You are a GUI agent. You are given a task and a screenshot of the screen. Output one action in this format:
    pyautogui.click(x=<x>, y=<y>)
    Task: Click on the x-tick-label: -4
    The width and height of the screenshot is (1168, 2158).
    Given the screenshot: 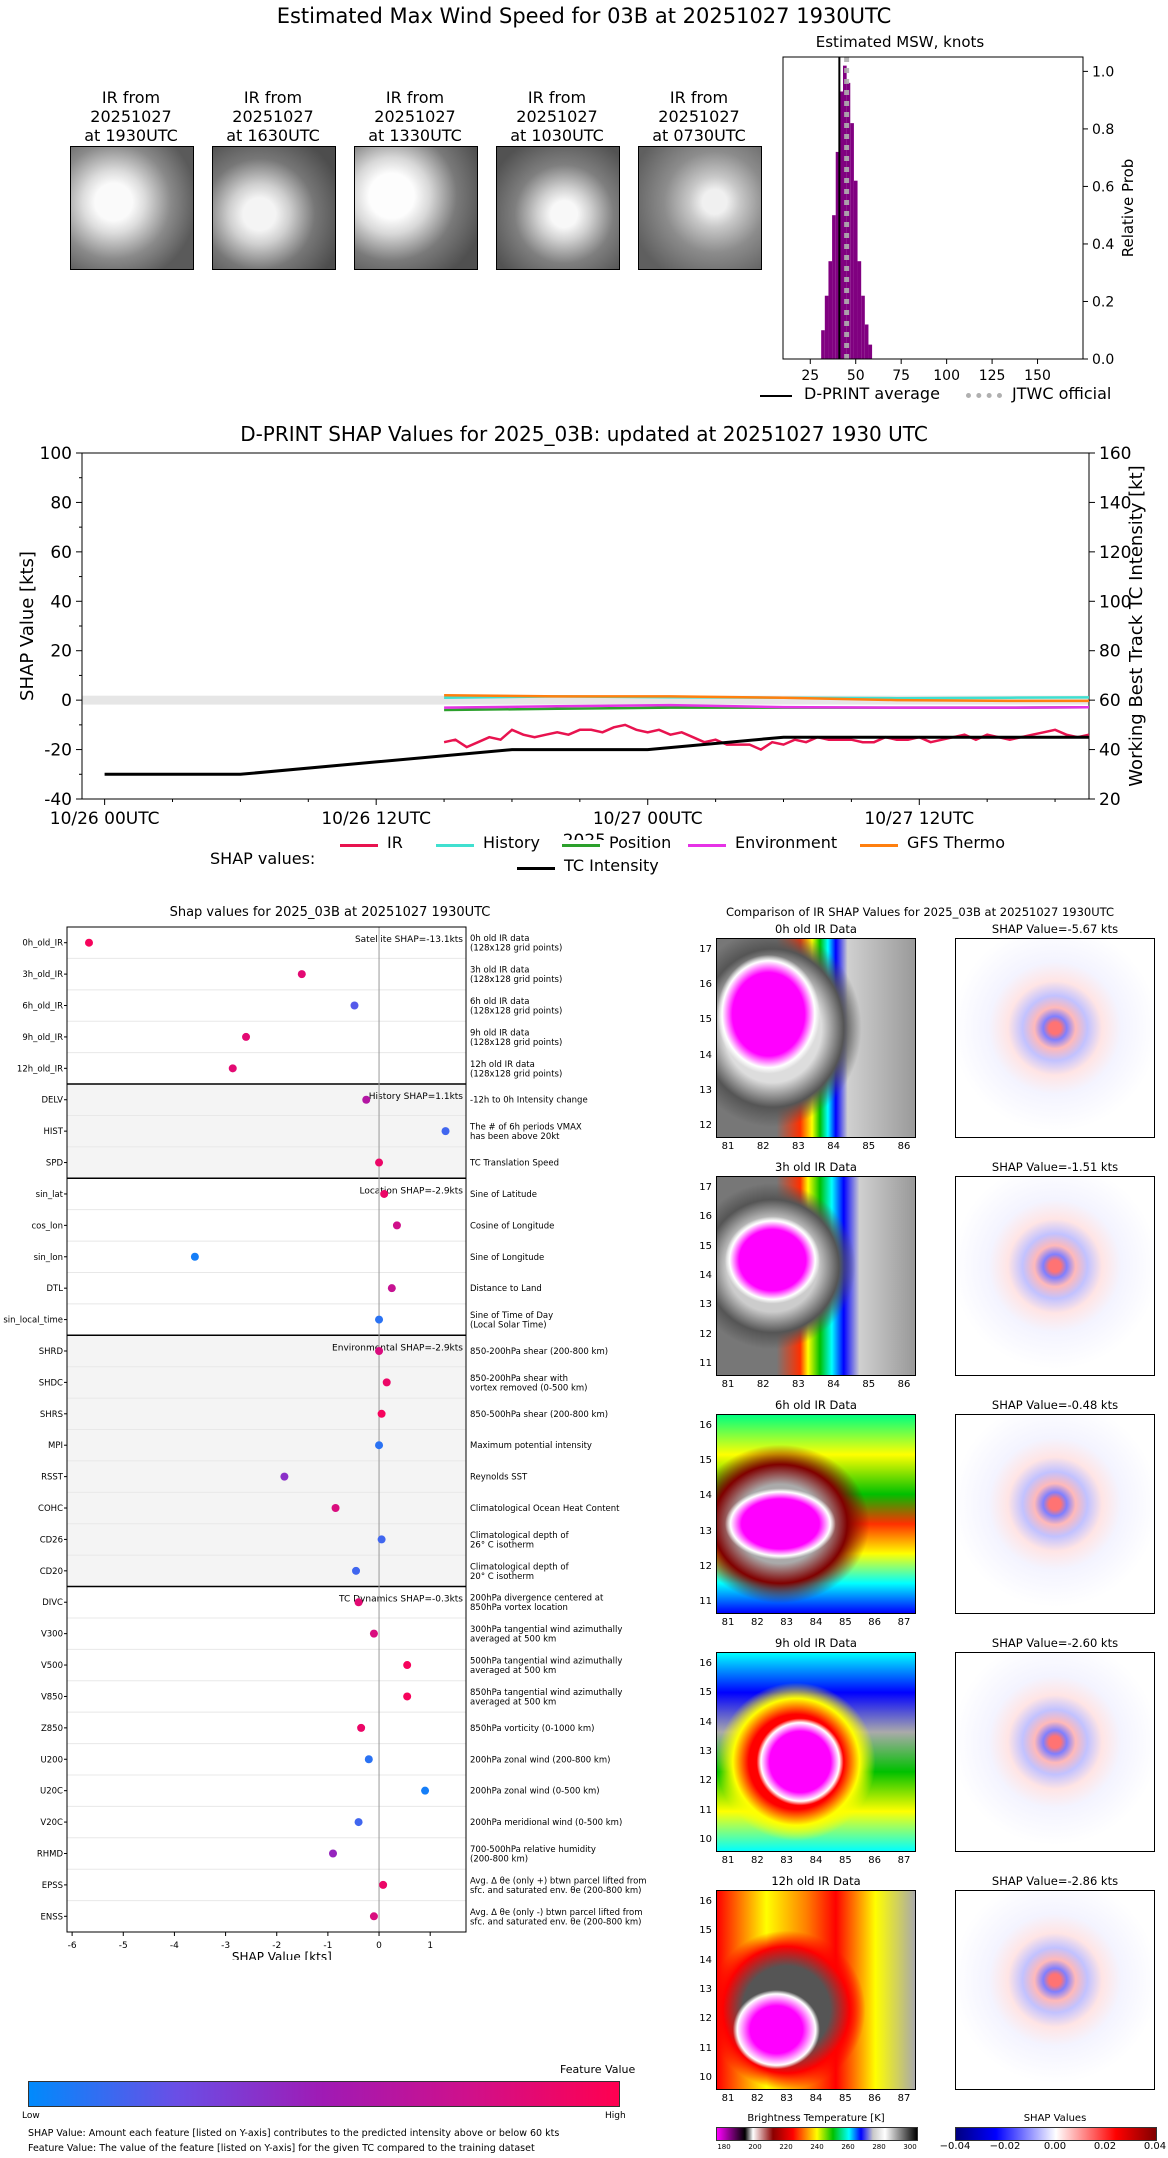 What is the action you would take?
    pyautogui.click(x=174, y=1946)
    